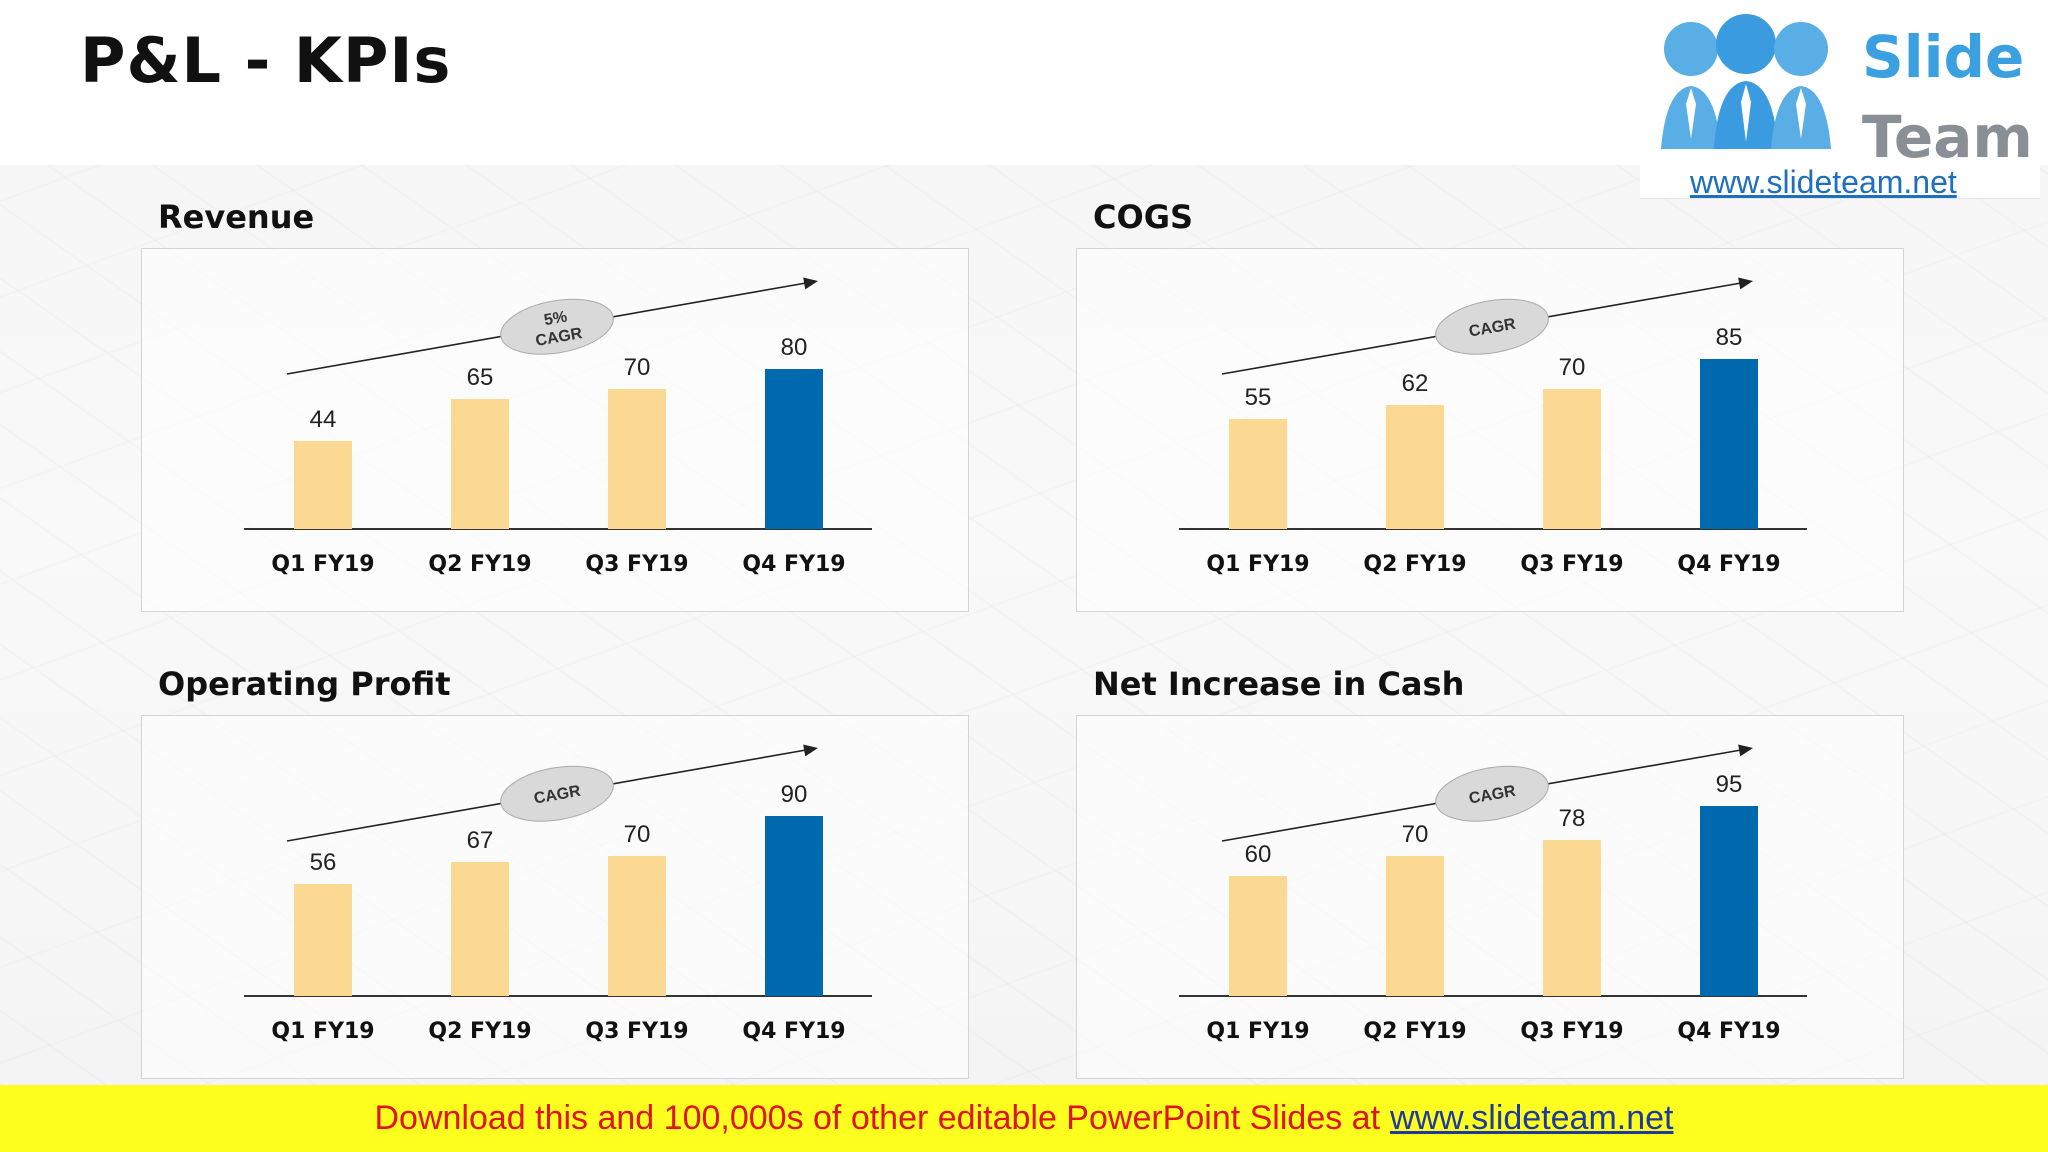  I want to click on net-increase-cash-title: Net Increase in Cash, so click(1279, 684).